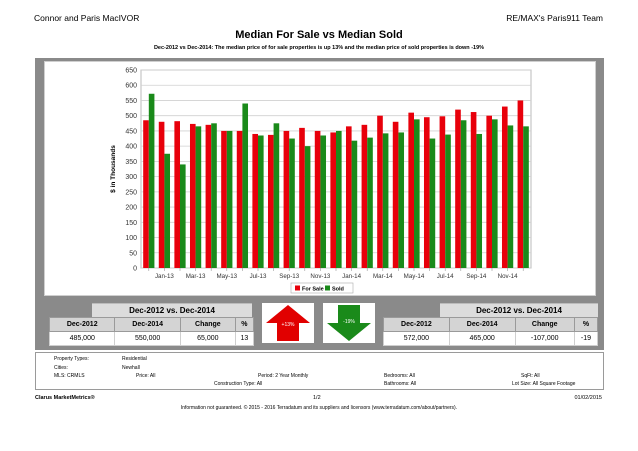 This screenshot has width=638, height=451. I want to click on lotsize-criteria: Lot Size: All Square Footage, so click(544, 384).